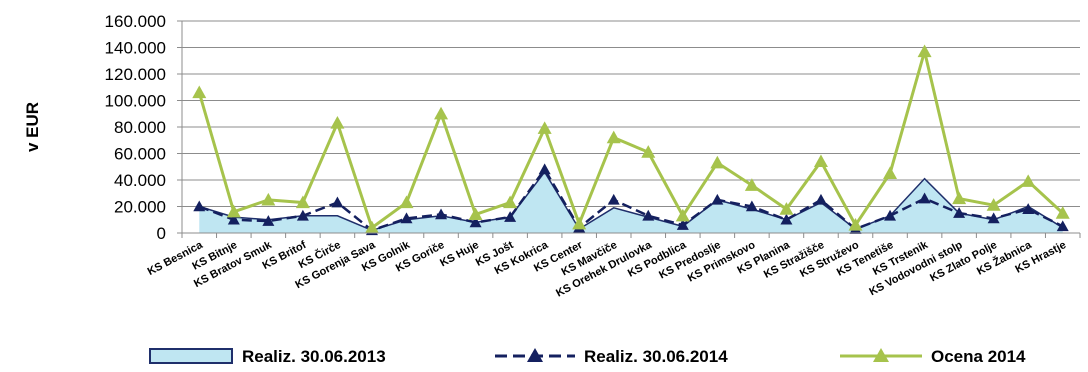  What do you see at coordinates (135, 48) in the screenshot?
I see `y-tick-label: 140.000` at bounding box center [135, 48].